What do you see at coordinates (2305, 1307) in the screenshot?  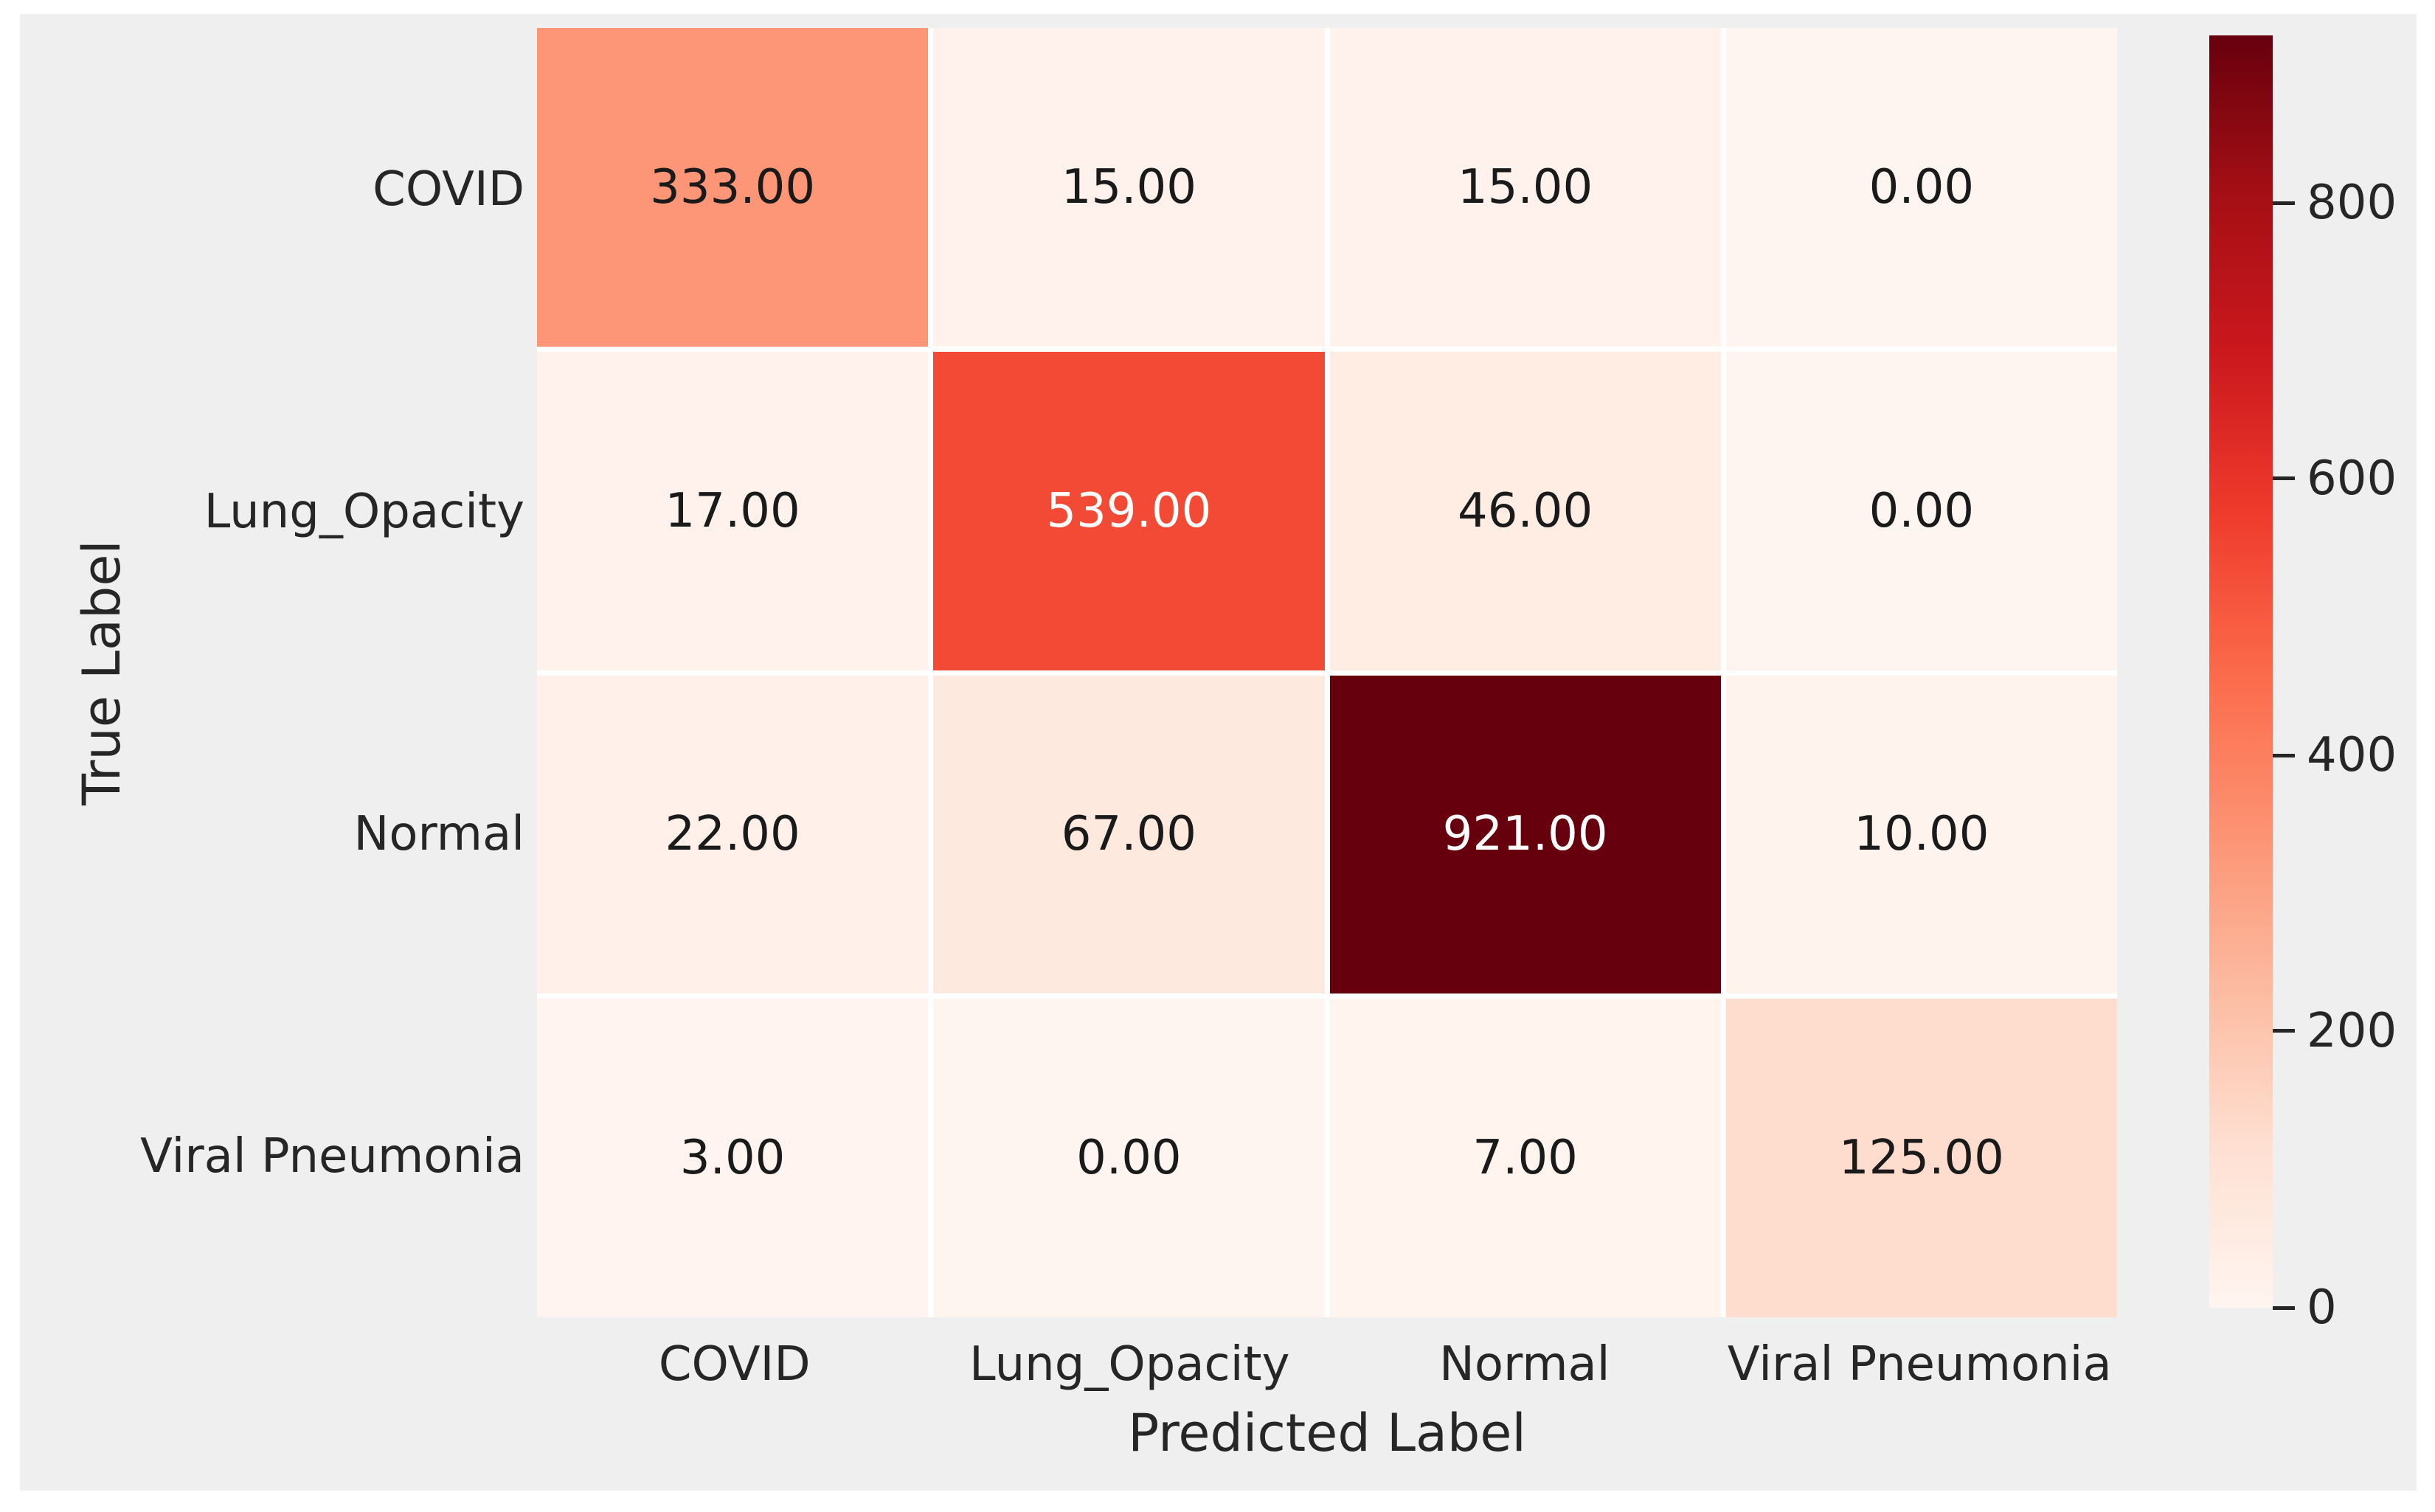 I see `colorbar-tick-0: 0` at bounding box center [2305, 1307].